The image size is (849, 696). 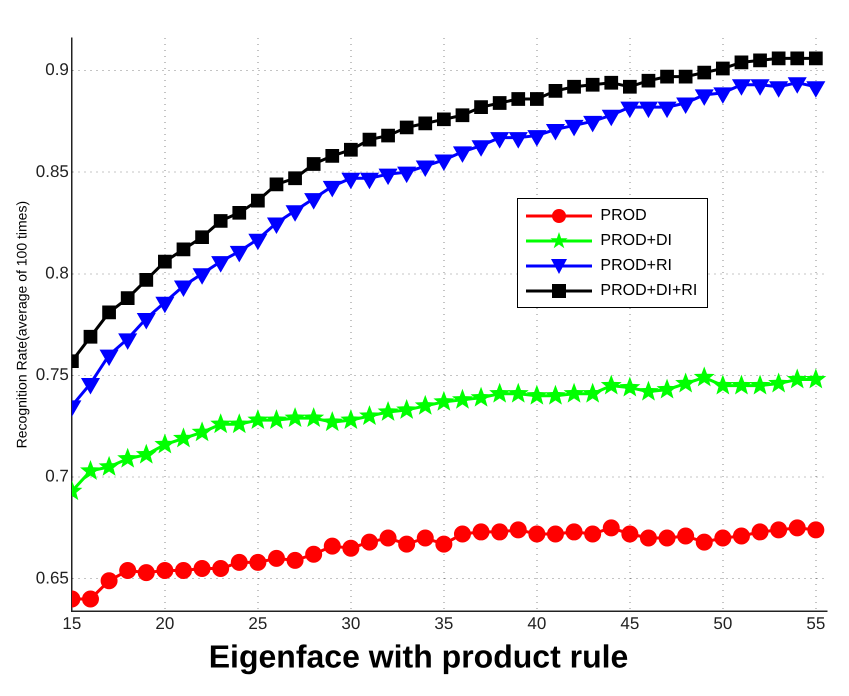 What do you see at coordinates (623, 216) in the screenshot?
I see `legend-label: PROD` at bounding box center [623, 216].